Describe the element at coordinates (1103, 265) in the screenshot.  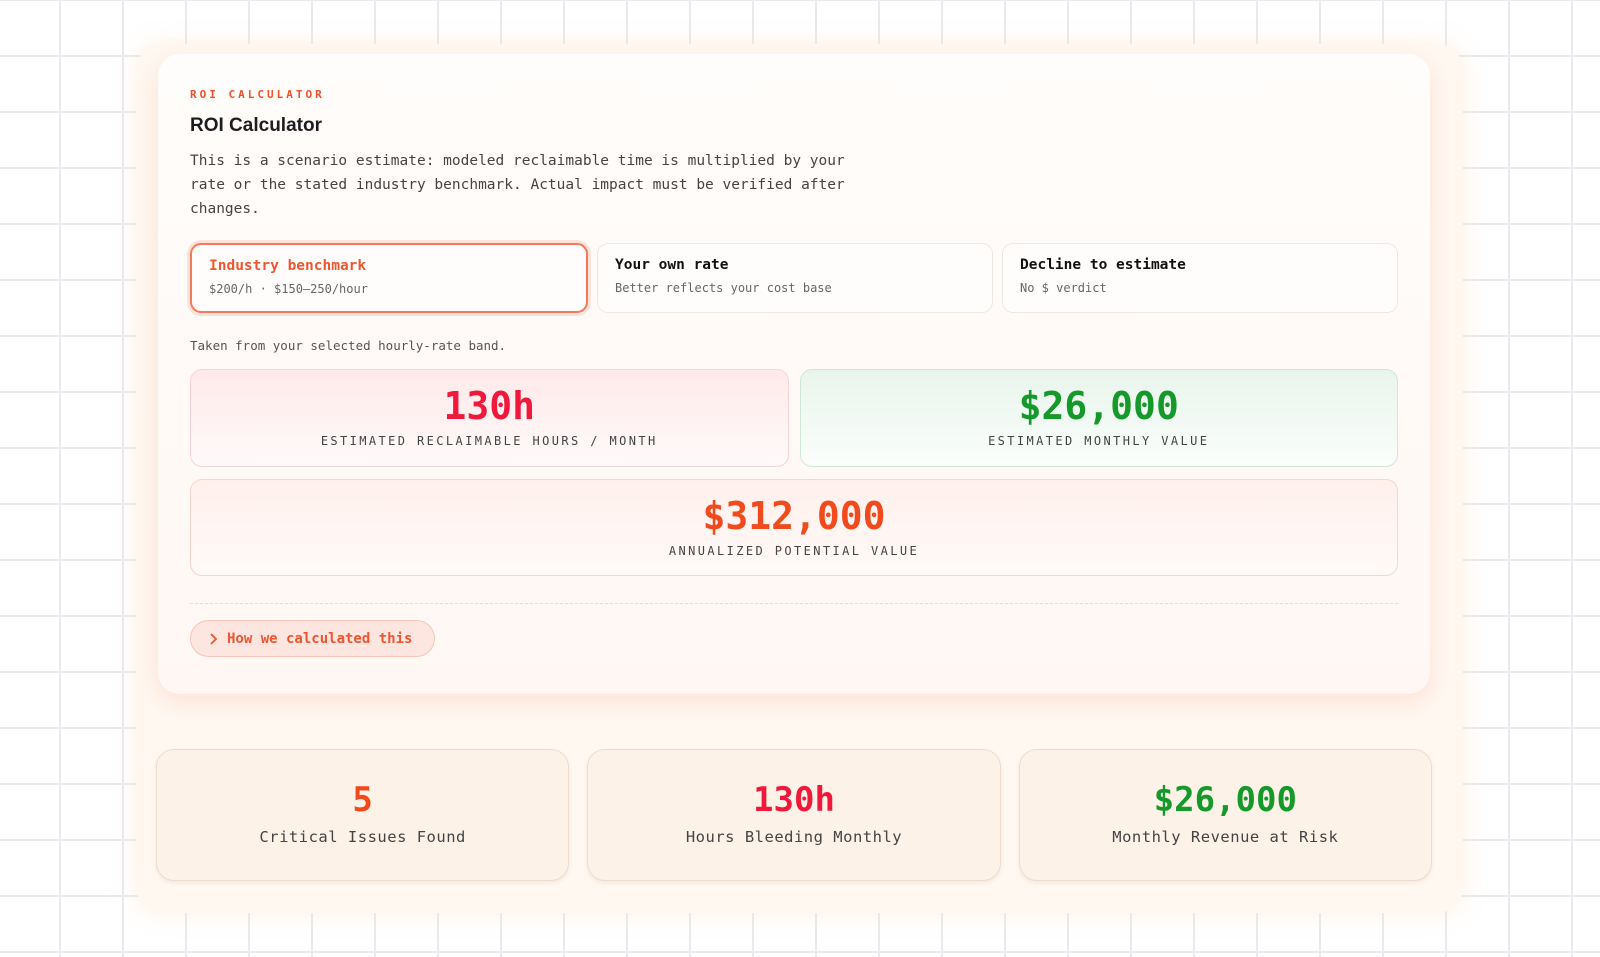
I see `option-title: Decline to estimate` at that location.